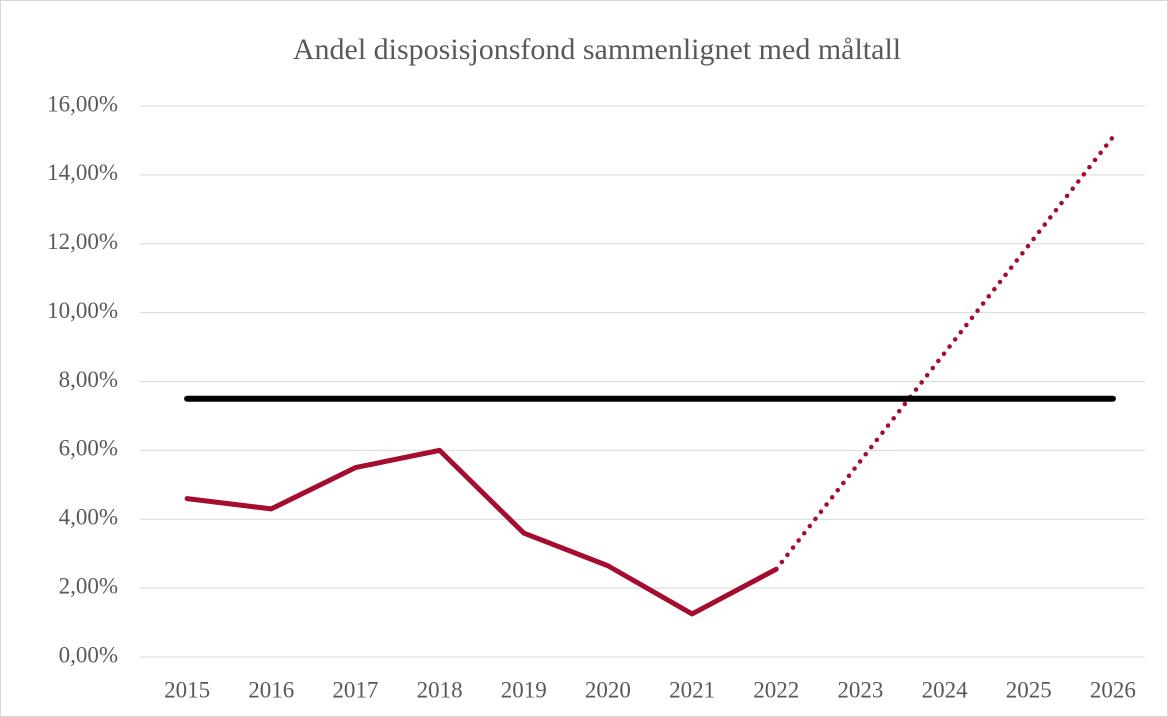  I want to click on x-tick-label: 2023, so click(860, 689).